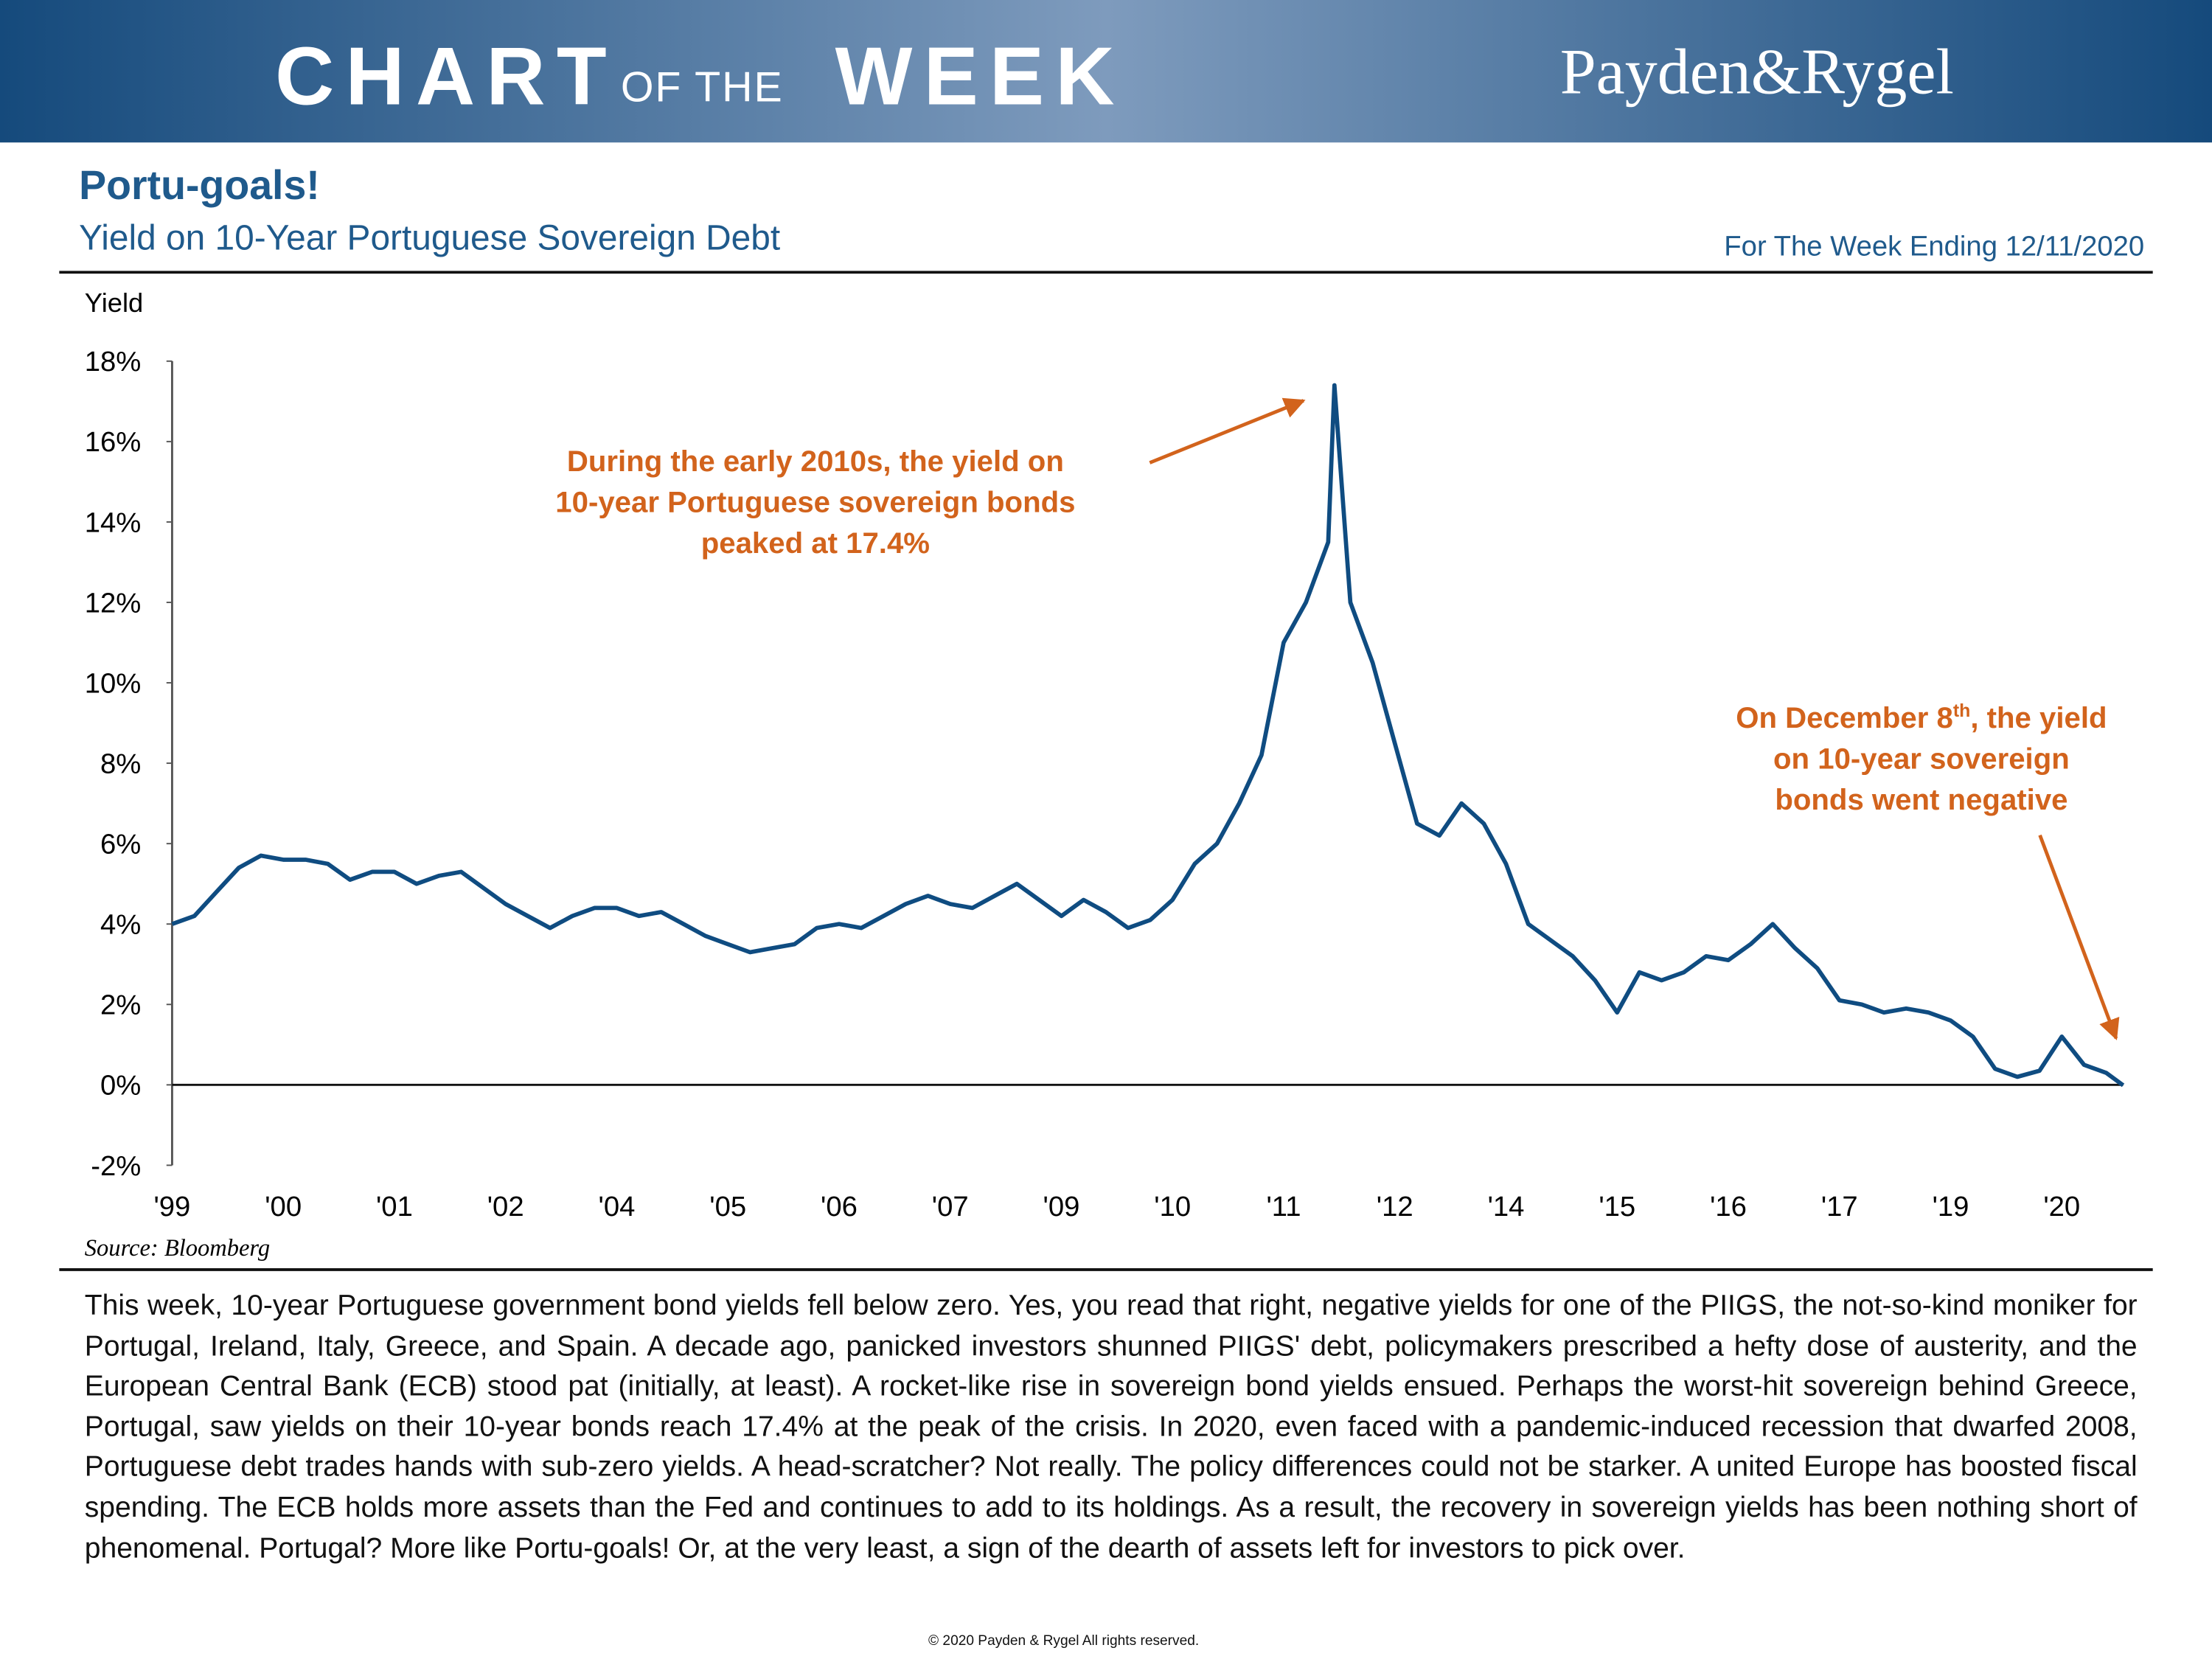 The height and width of the screenshot is (1659, 2212). Describe the element at coordinates (120, 763) in the screenshot. I see `y-tick-label: 8%` at that location.